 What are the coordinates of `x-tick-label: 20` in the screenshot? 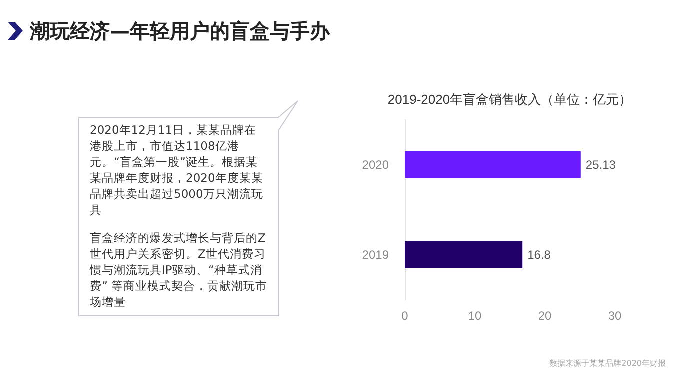 It's located at (545, 316).